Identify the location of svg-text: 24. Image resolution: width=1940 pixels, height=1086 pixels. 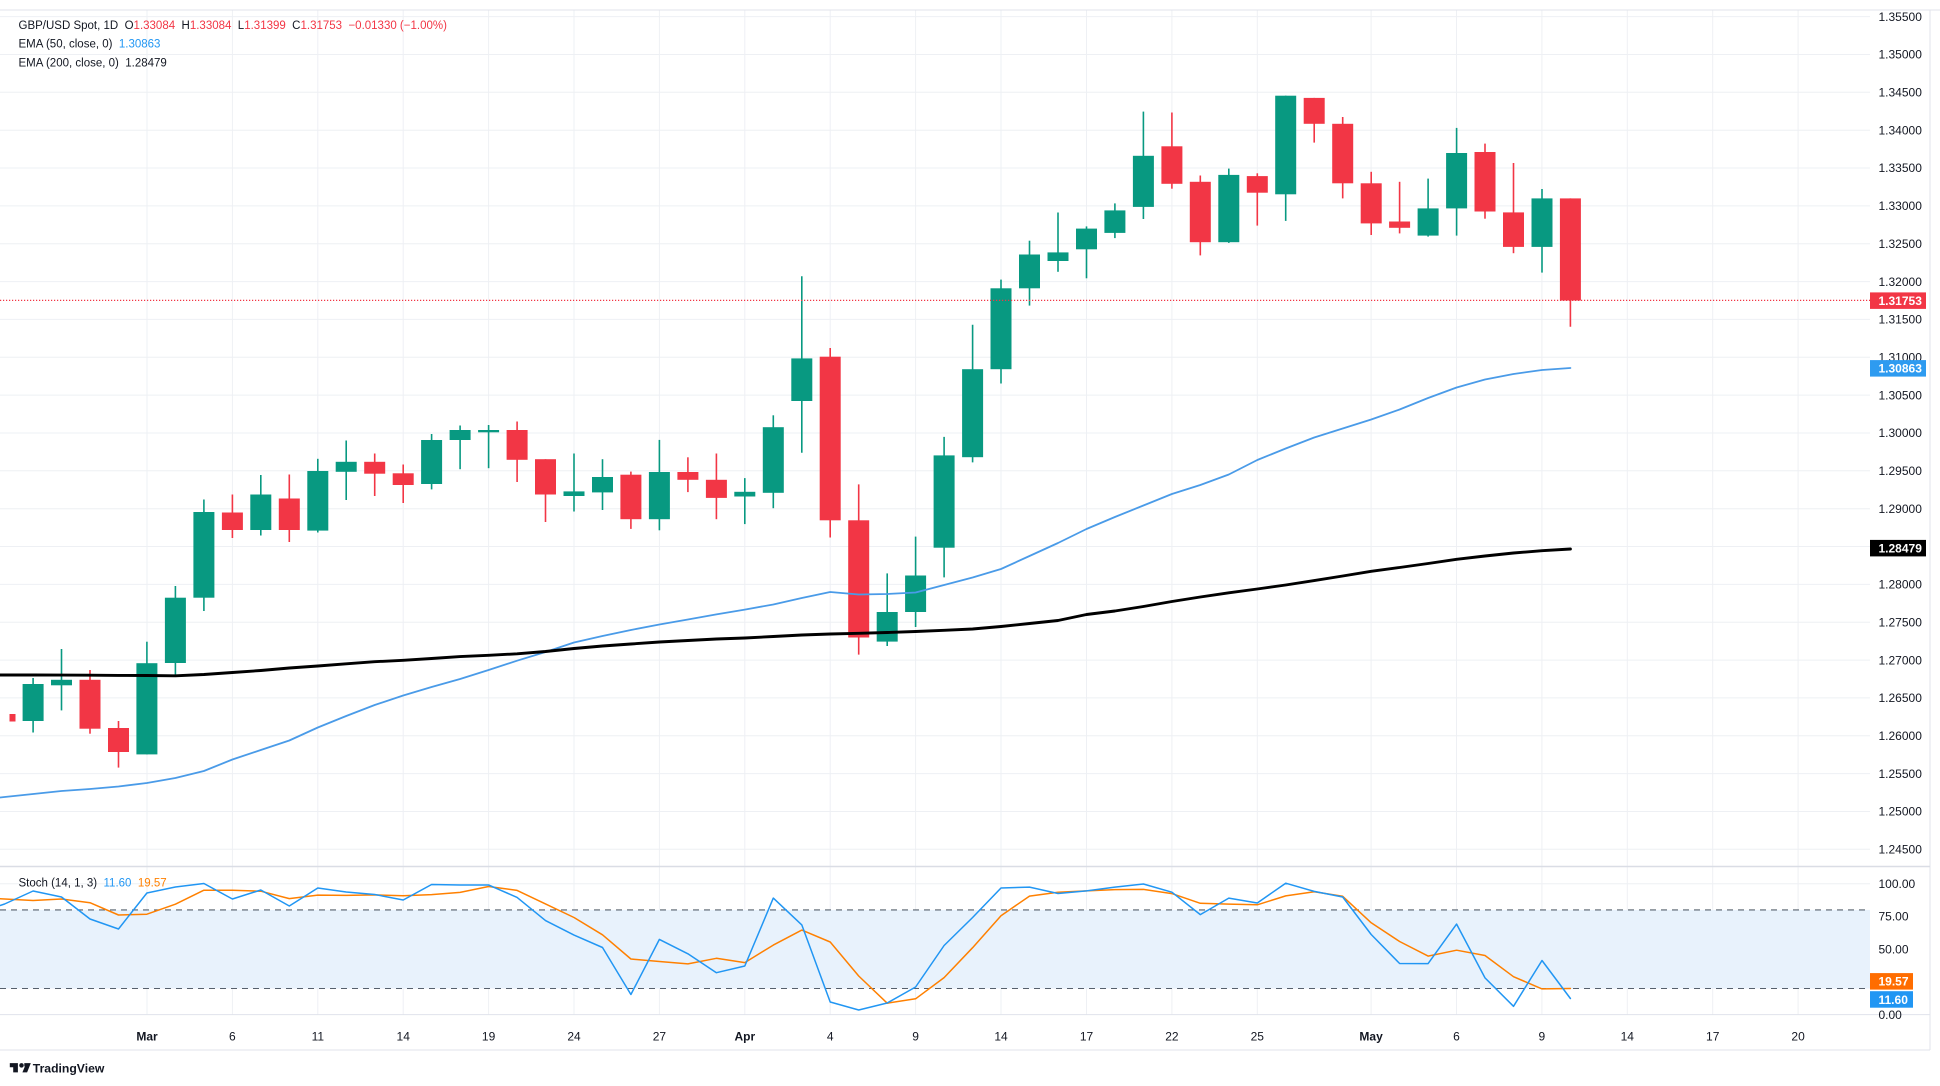
(574, 1037).